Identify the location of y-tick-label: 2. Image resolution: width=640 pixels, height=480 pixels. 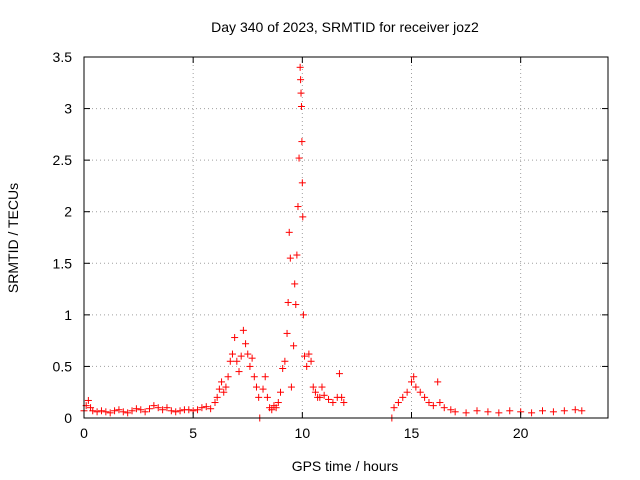
(68, 212).